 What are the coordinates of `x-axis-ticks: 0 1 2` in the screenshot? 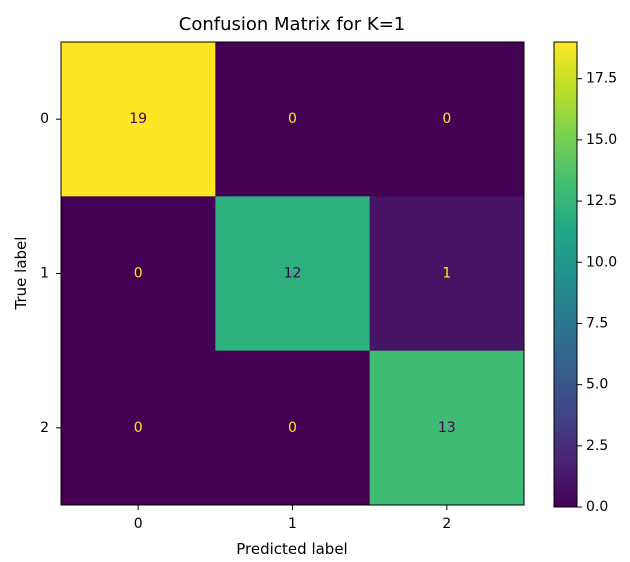 It's located at (292, 518).